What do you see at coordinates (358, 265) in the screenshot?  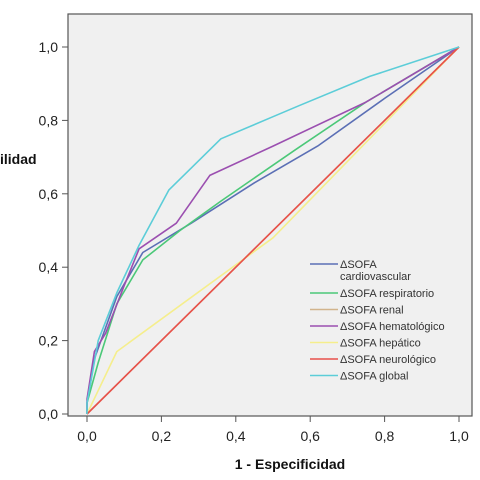 I see `legend-label: ΔSOFA` at bounding box center [358, 265].